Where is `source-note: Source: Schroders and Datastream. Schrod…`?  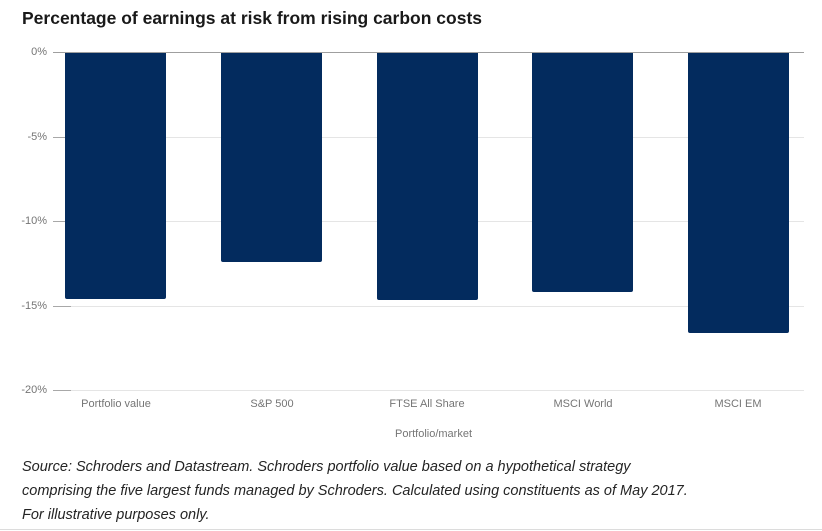
source-note: Source: Schroders and Datastream. Schrod… is located at coordinates (418, 491).